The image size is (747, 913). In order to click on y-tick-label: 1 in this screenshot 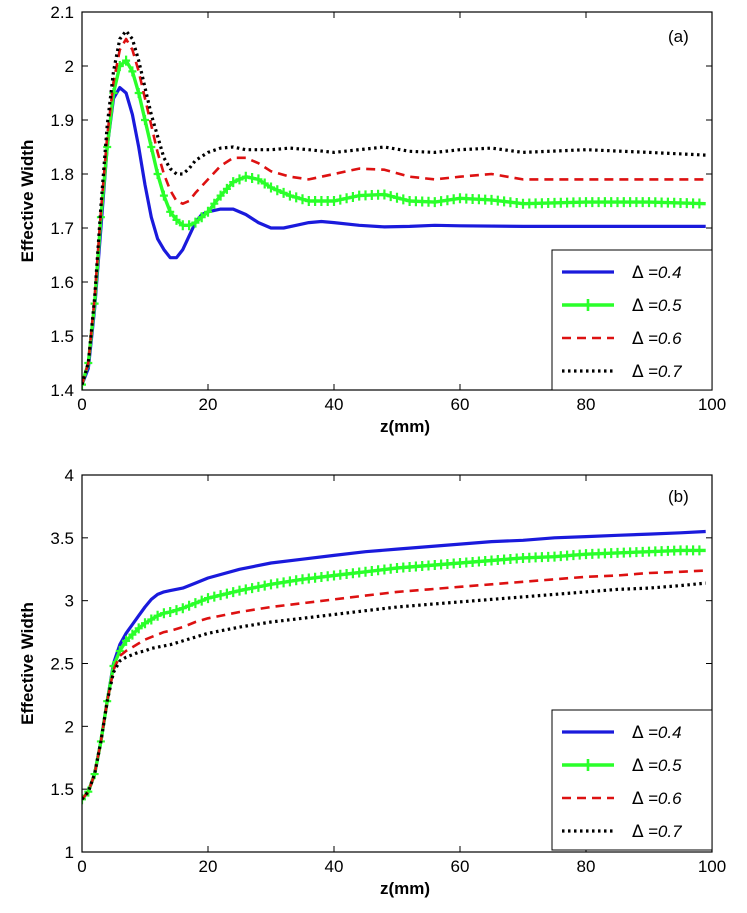, I will do `click(69, 852)`.